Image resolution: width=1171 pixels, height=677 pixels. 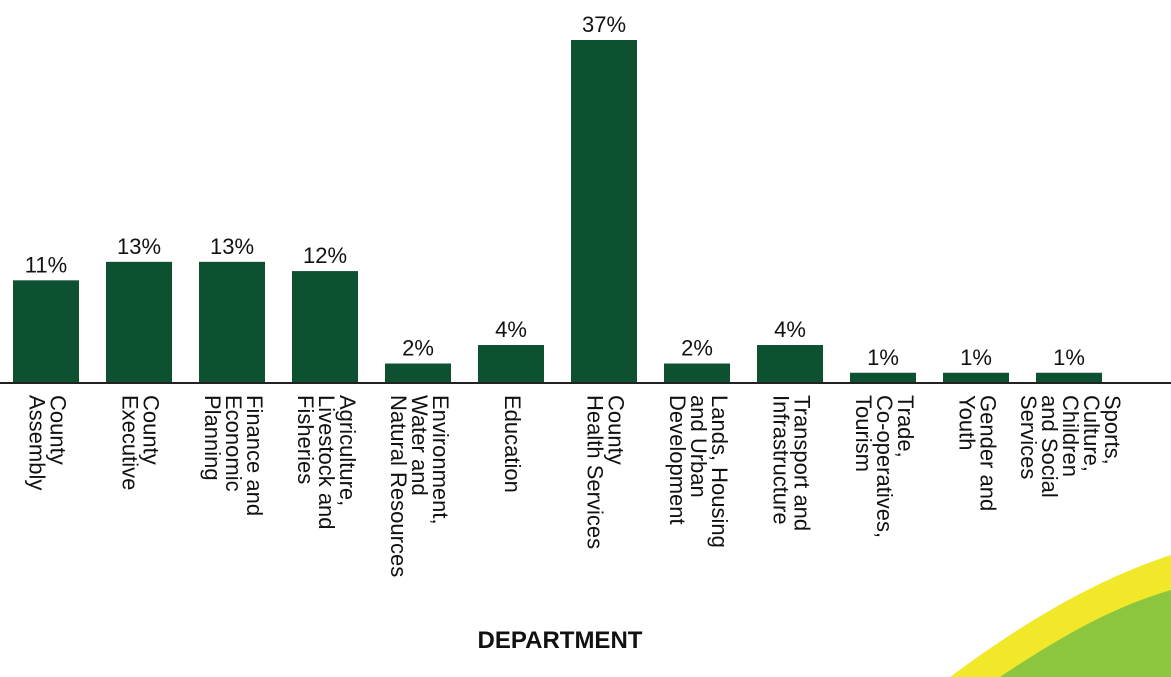 What do you see at coordinates (46, 264) in the screenshot?
I see `value-label: 11%` at bounding box center [46, 264].